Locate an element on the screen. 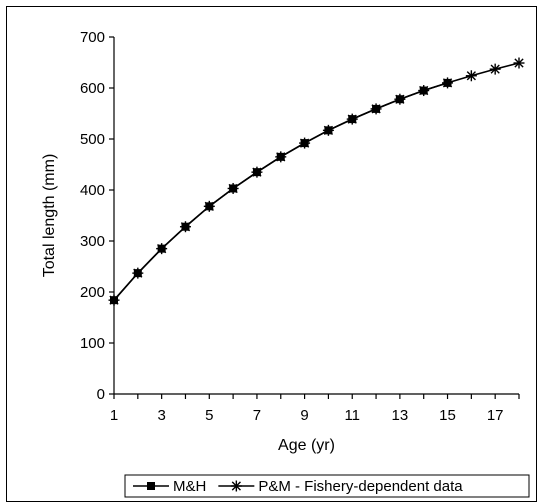  legend-item-2: P&M - Fishery-dependent data is located at coordinates (340, 486).